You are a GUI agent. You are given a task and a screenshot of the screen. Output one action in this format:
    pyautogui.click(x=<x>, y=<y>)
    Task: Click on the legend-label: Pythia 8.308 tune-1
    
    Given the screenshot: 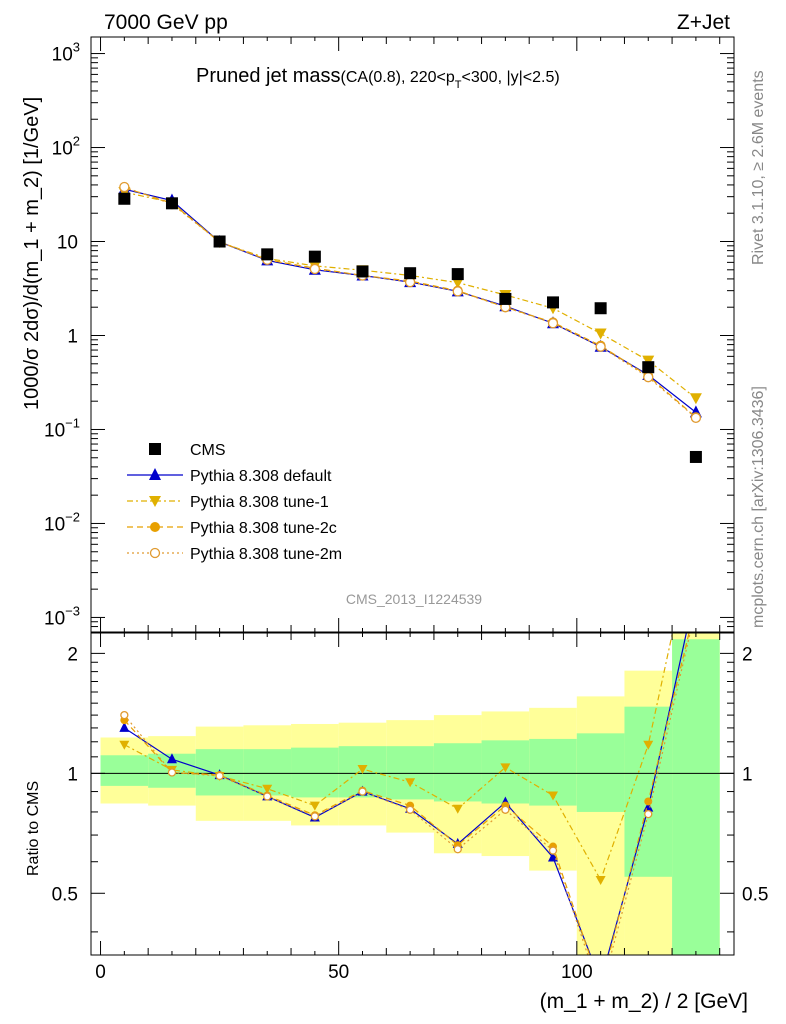 What is the action you would take?
    pyautogui.click(x=259, y=502)
    